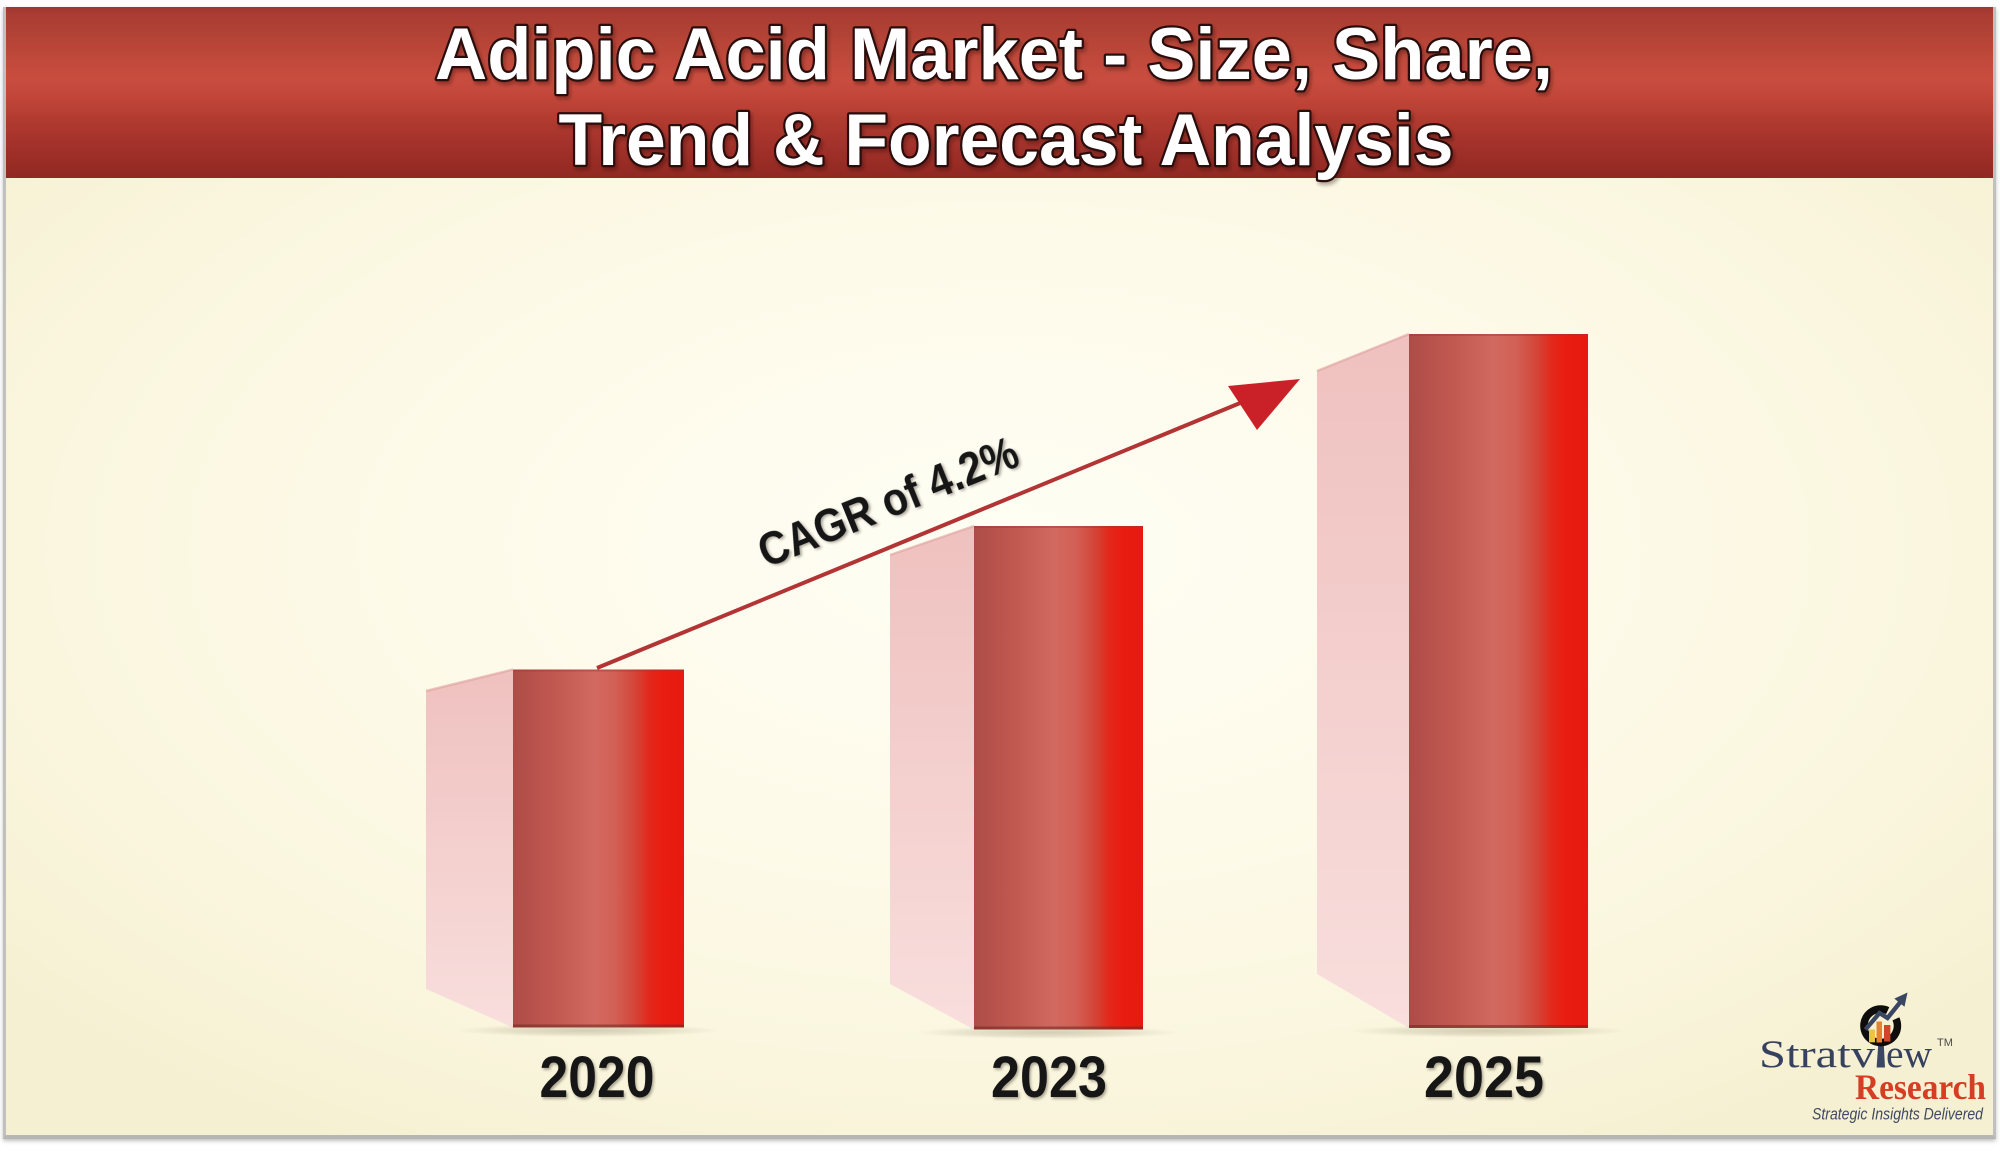  I want to click on svg-text: 2023, so click(1049, 1077).